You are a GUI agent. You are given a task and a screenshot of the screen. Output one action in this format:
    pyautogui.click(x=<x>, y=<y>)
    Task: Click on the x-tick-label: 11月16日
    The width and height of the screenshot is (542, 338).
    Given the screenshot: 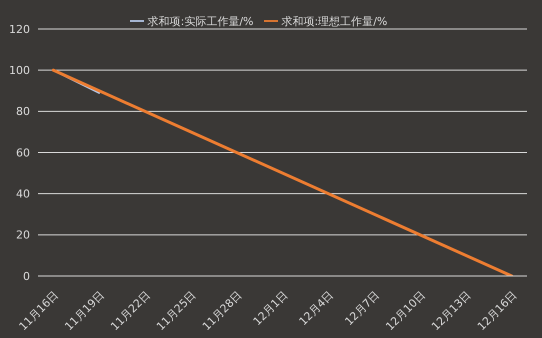 What is the action you would take?
    pyautogui.click(x=39, y=311)
    